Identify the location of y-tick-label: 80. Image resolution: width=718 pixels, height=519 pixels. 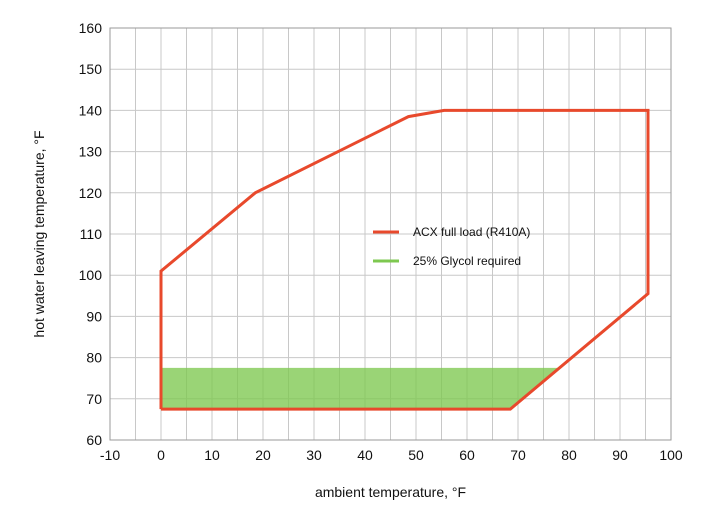
(94, 358).